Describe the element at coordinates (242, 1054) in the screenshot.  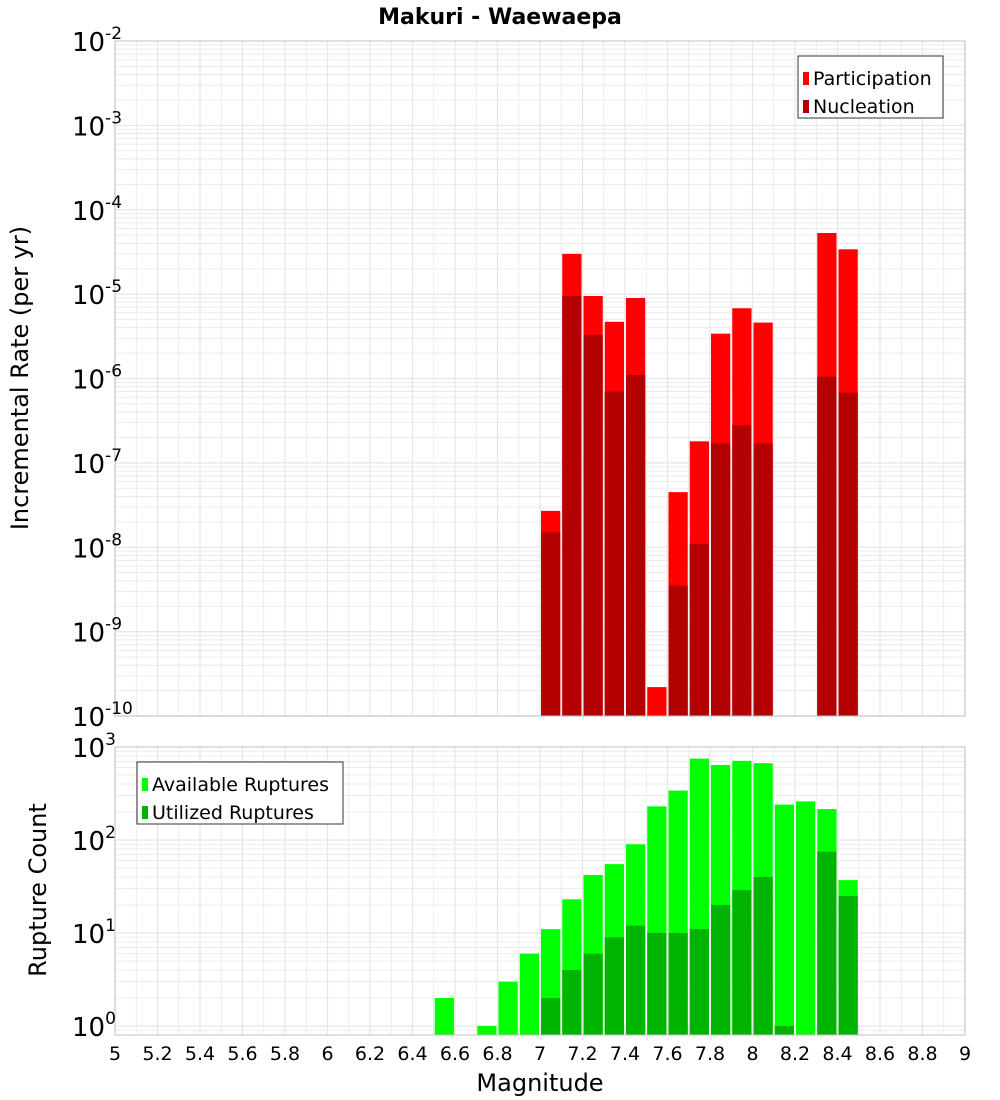
I see `x-tick-label: 5.6` at that location.